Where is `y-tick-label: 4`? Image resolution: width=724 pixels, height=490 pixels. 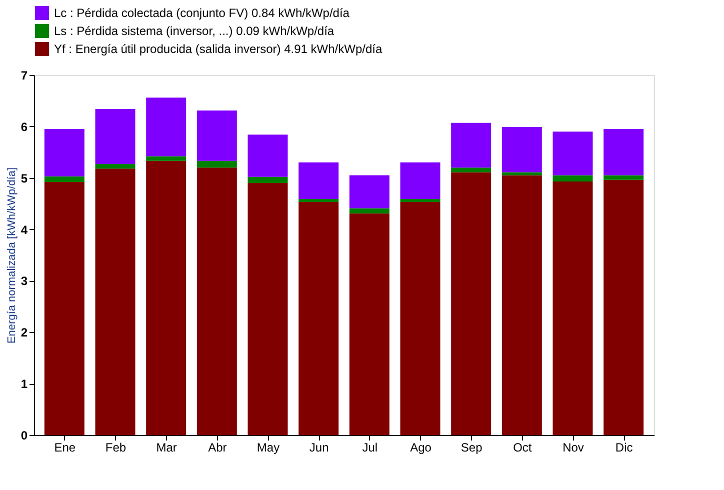
y-tick-label: 4 is located at coordinates (24, 229).